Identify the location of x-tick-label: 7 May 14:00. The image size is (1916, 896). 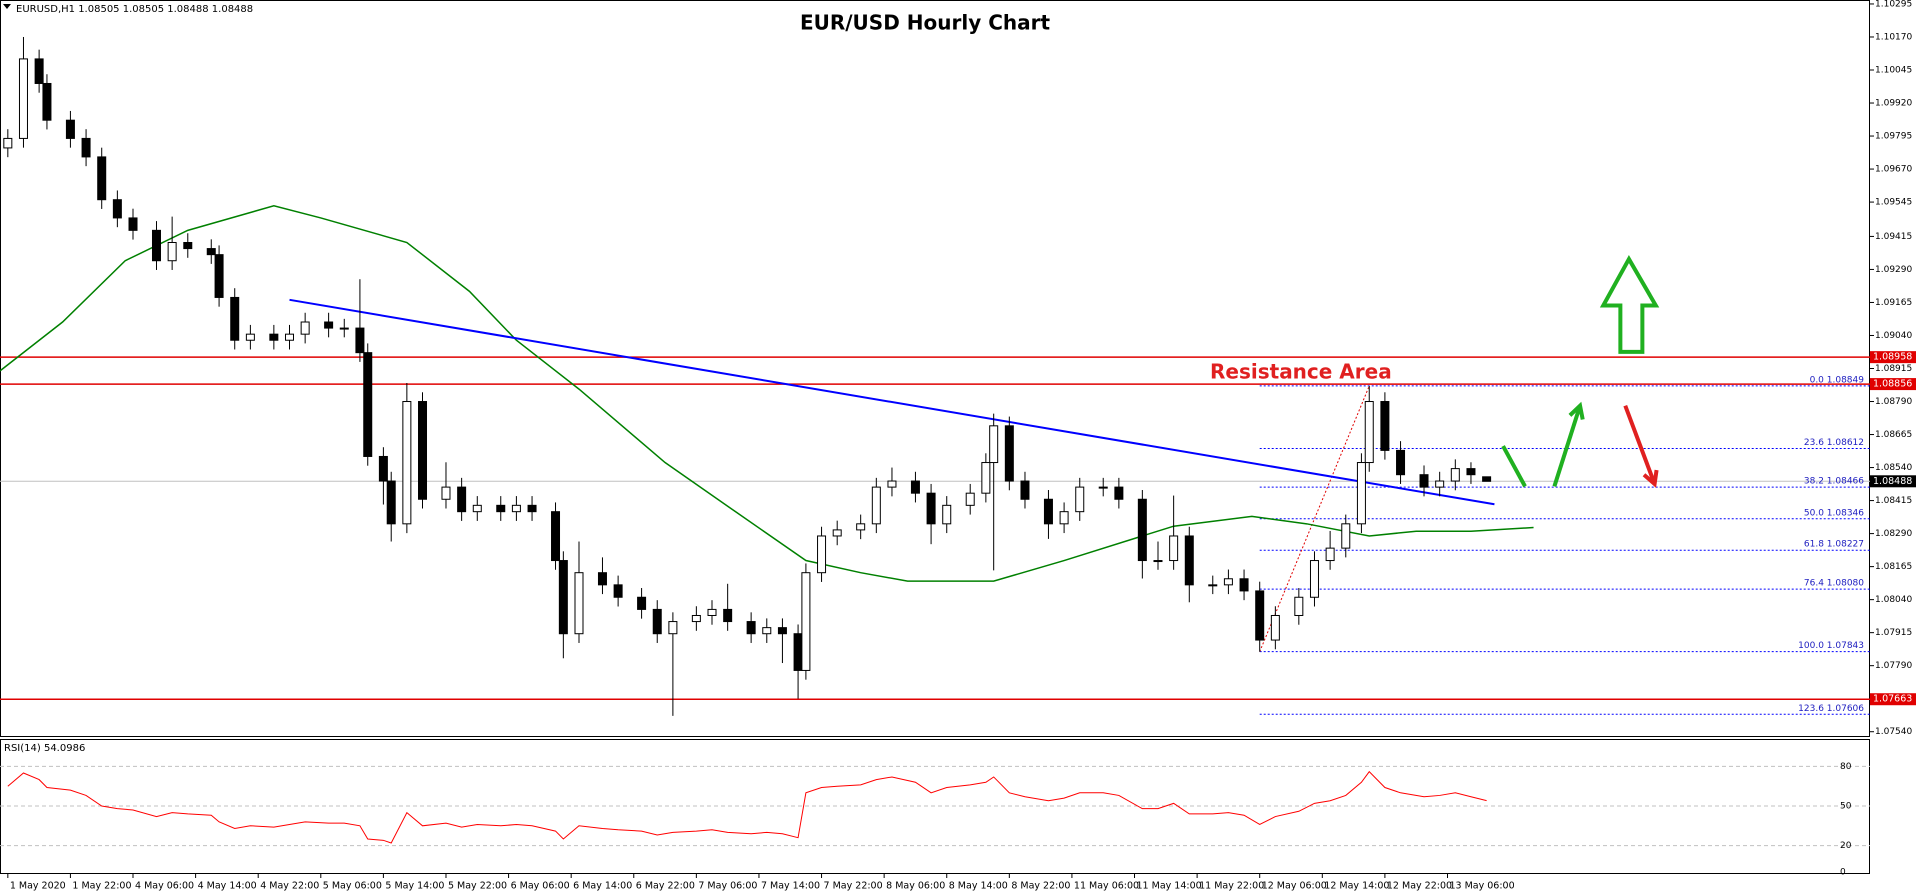
(790, 886).